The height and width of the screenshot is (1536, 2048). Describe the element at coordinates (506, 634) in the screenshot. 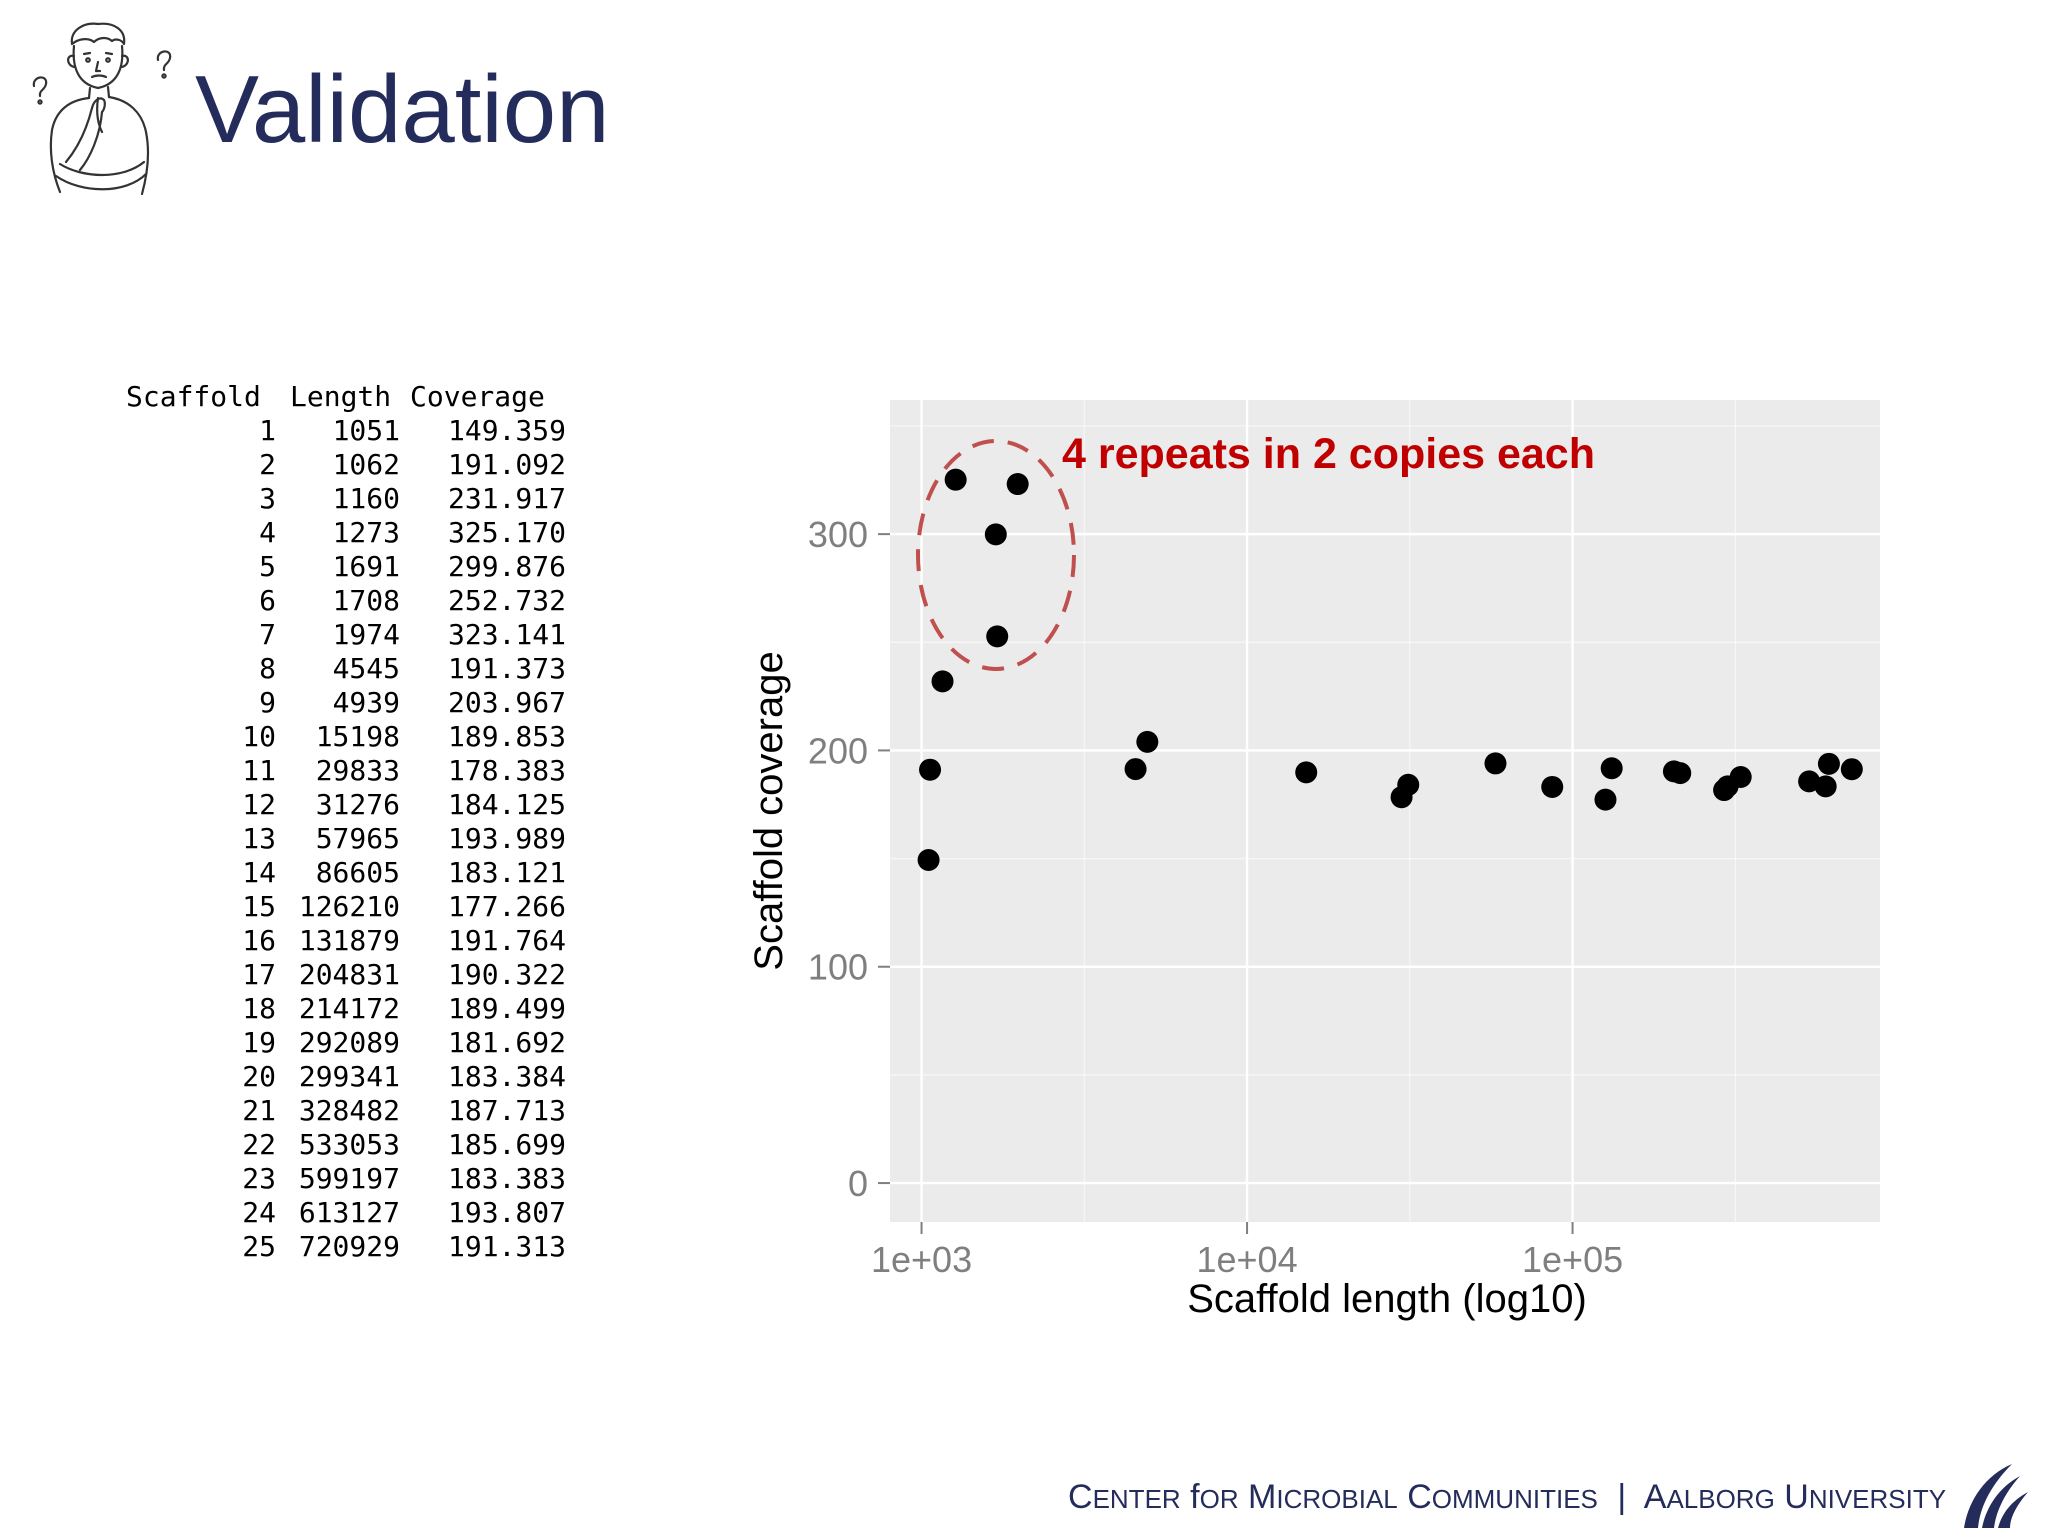

I see `cell-coverage: 323.141` at that location.